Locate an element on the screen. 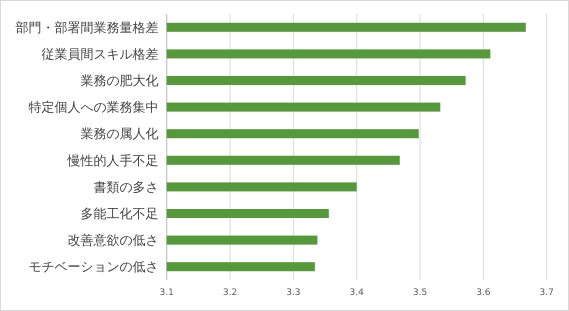  x-tick-label: 3.6 is located at coordinates (483, 293).